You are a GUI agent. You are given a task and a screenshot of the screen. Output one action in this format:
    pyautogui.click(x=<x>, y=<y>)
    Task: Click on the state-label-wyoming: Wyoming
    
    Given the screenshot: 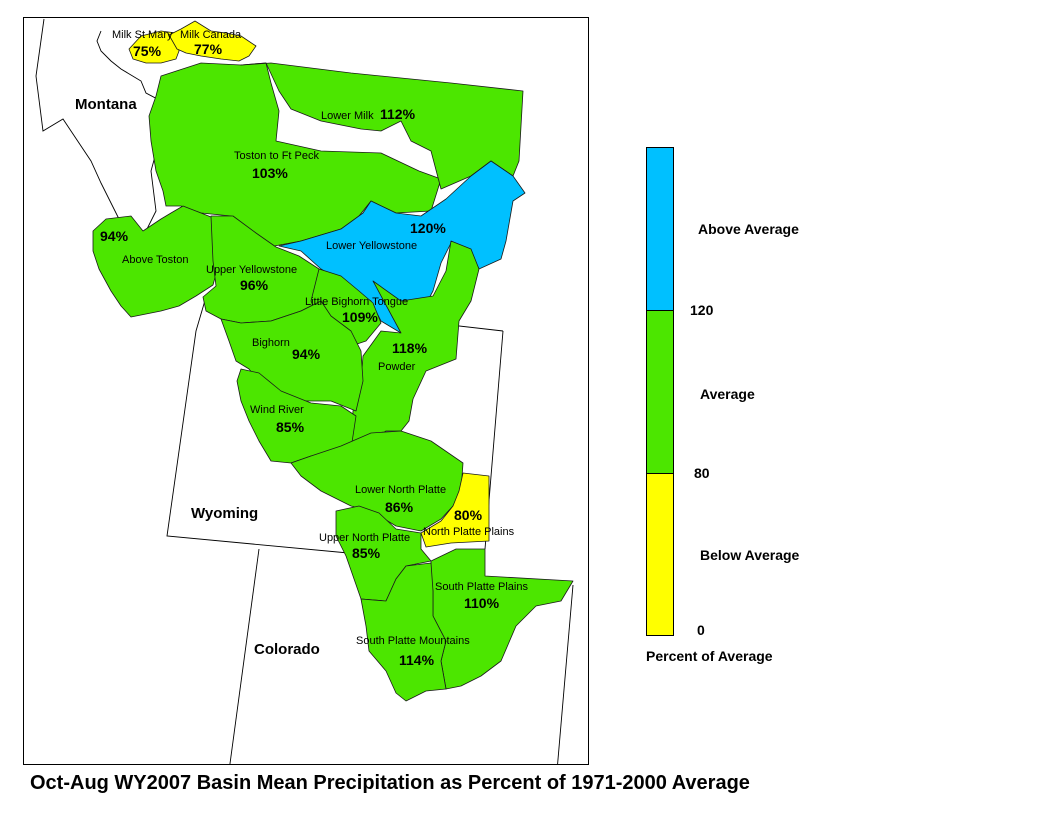 What is the action you would take?
    pyautogui.click(x=224, y=513)
    